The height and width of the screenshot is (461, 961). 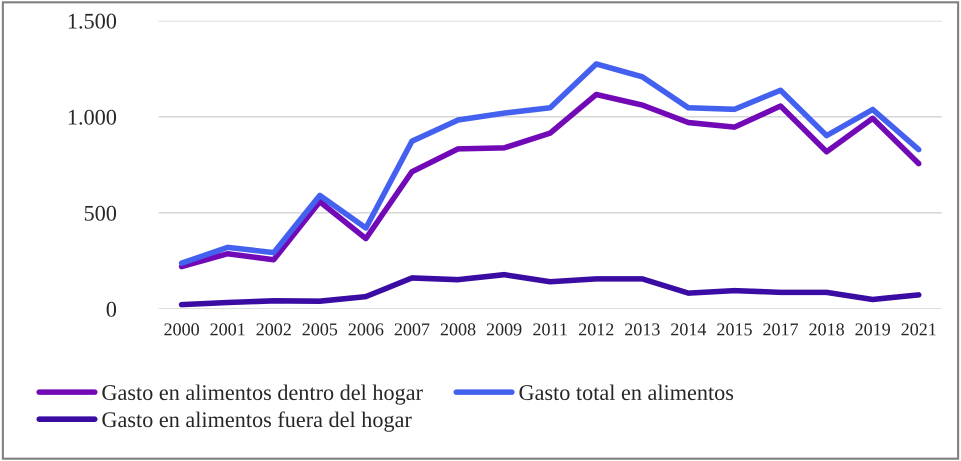 I want to click on x-tick-label: 2001, so click(x=227, y=329).